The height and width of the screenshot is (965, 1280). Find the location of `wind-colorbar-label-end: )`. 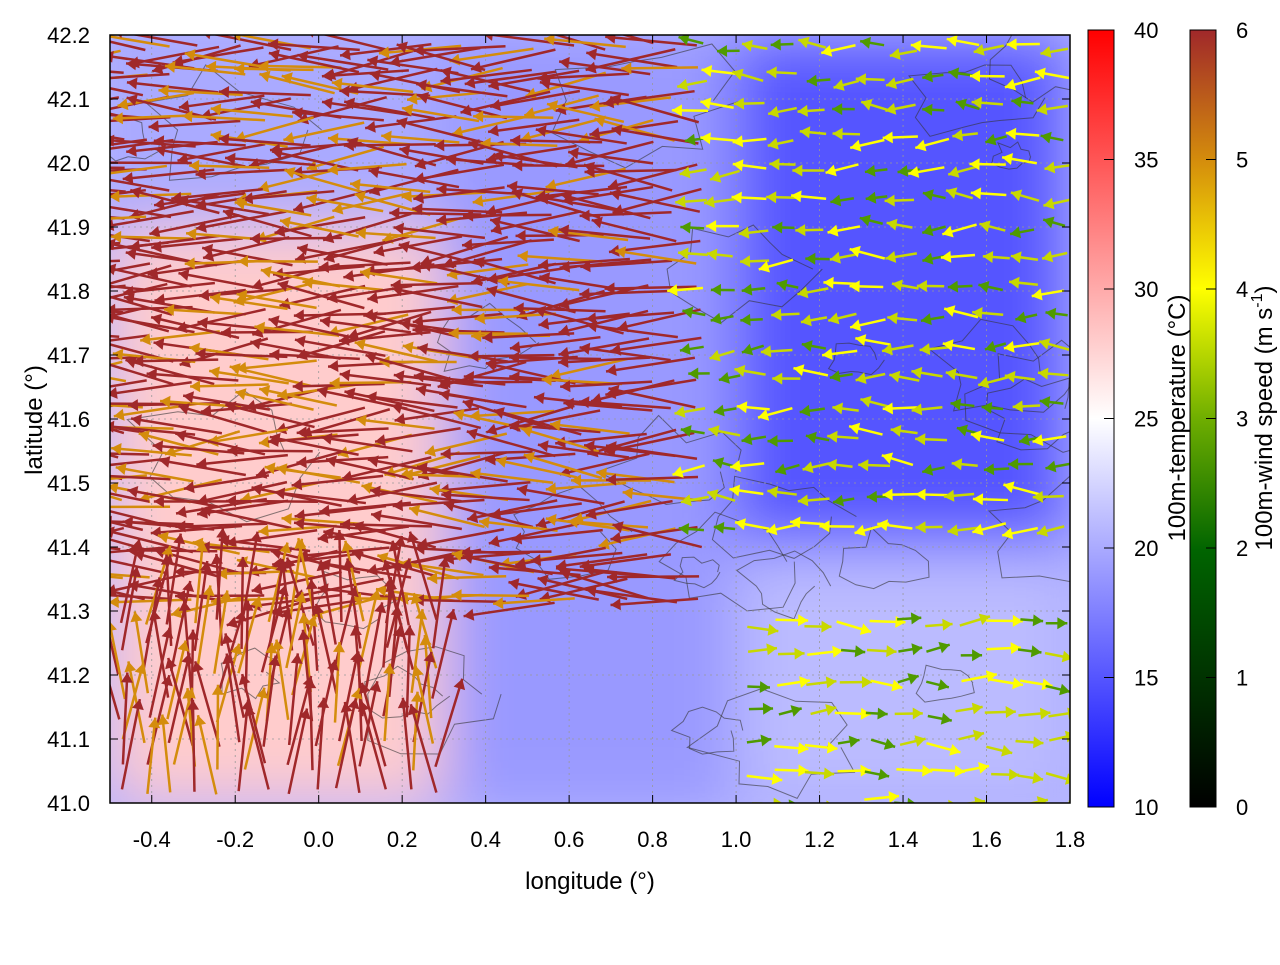

wind-colorbar-label-end: ) is located at coordinates (1264, 290).